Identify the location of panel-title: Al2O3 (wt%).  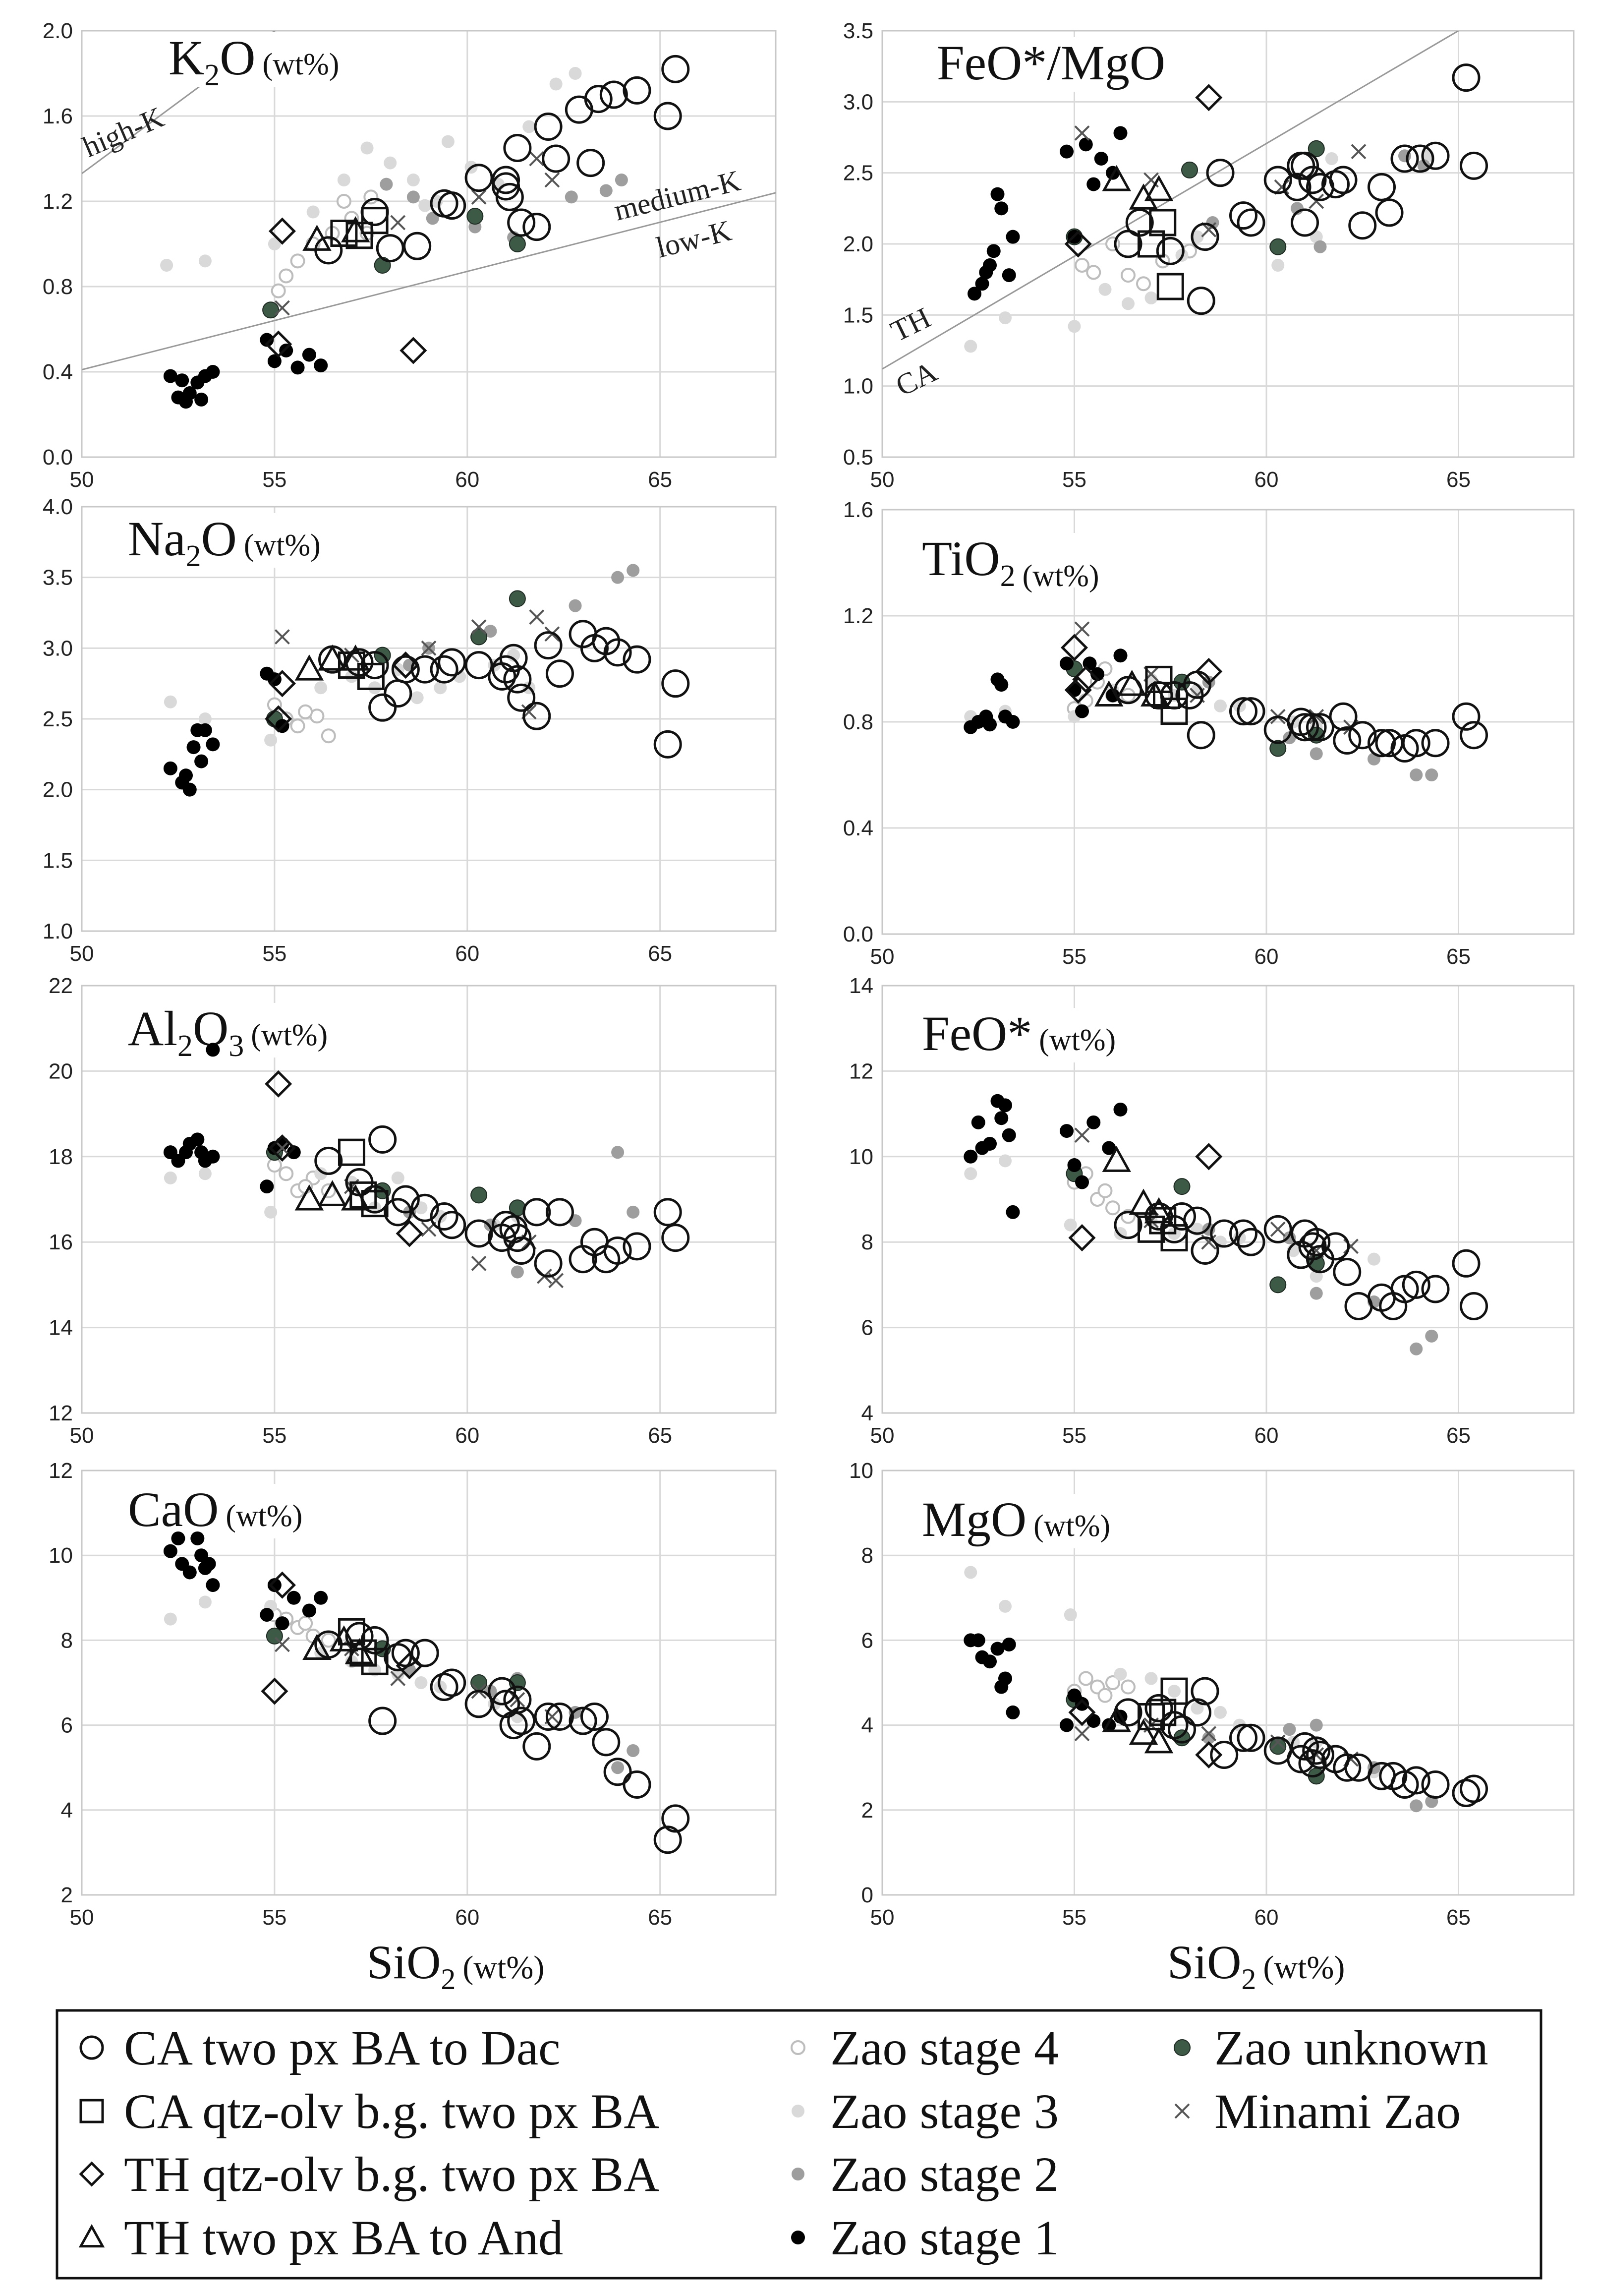
(228, 1032).